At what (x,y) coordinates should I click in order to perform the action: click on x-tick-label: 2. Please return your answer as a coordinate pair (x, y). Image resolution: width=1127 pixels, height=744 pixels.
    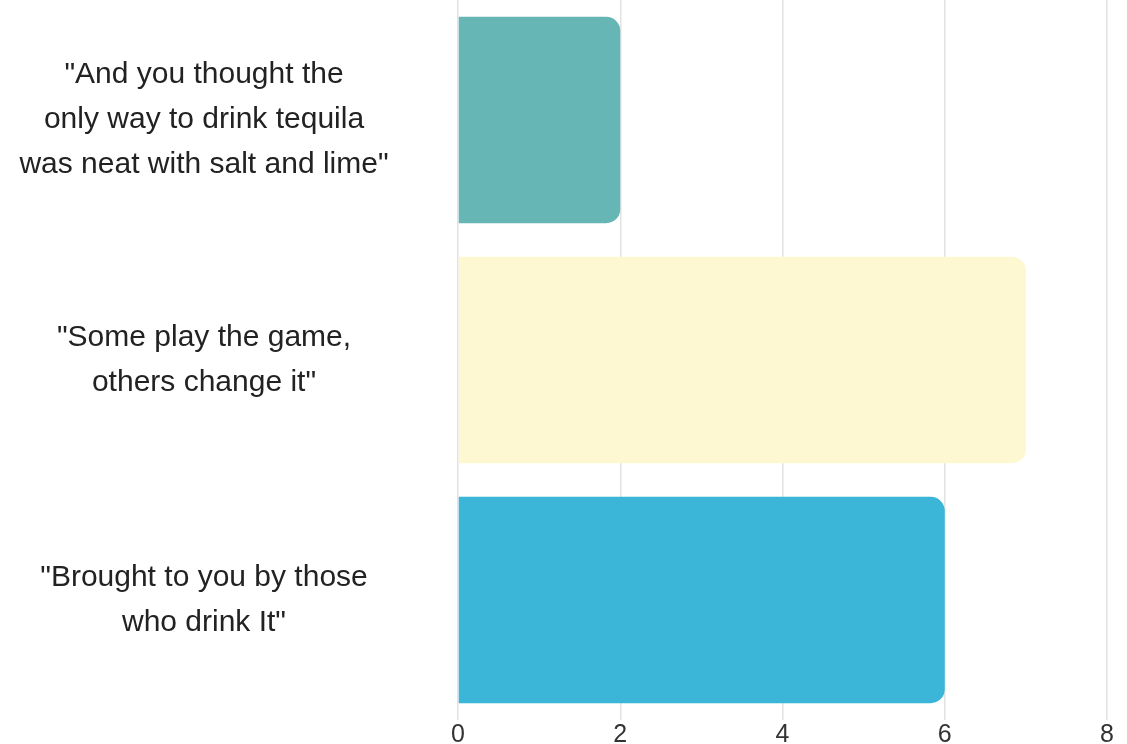
    Looking at the image, I should click on (620, 731).